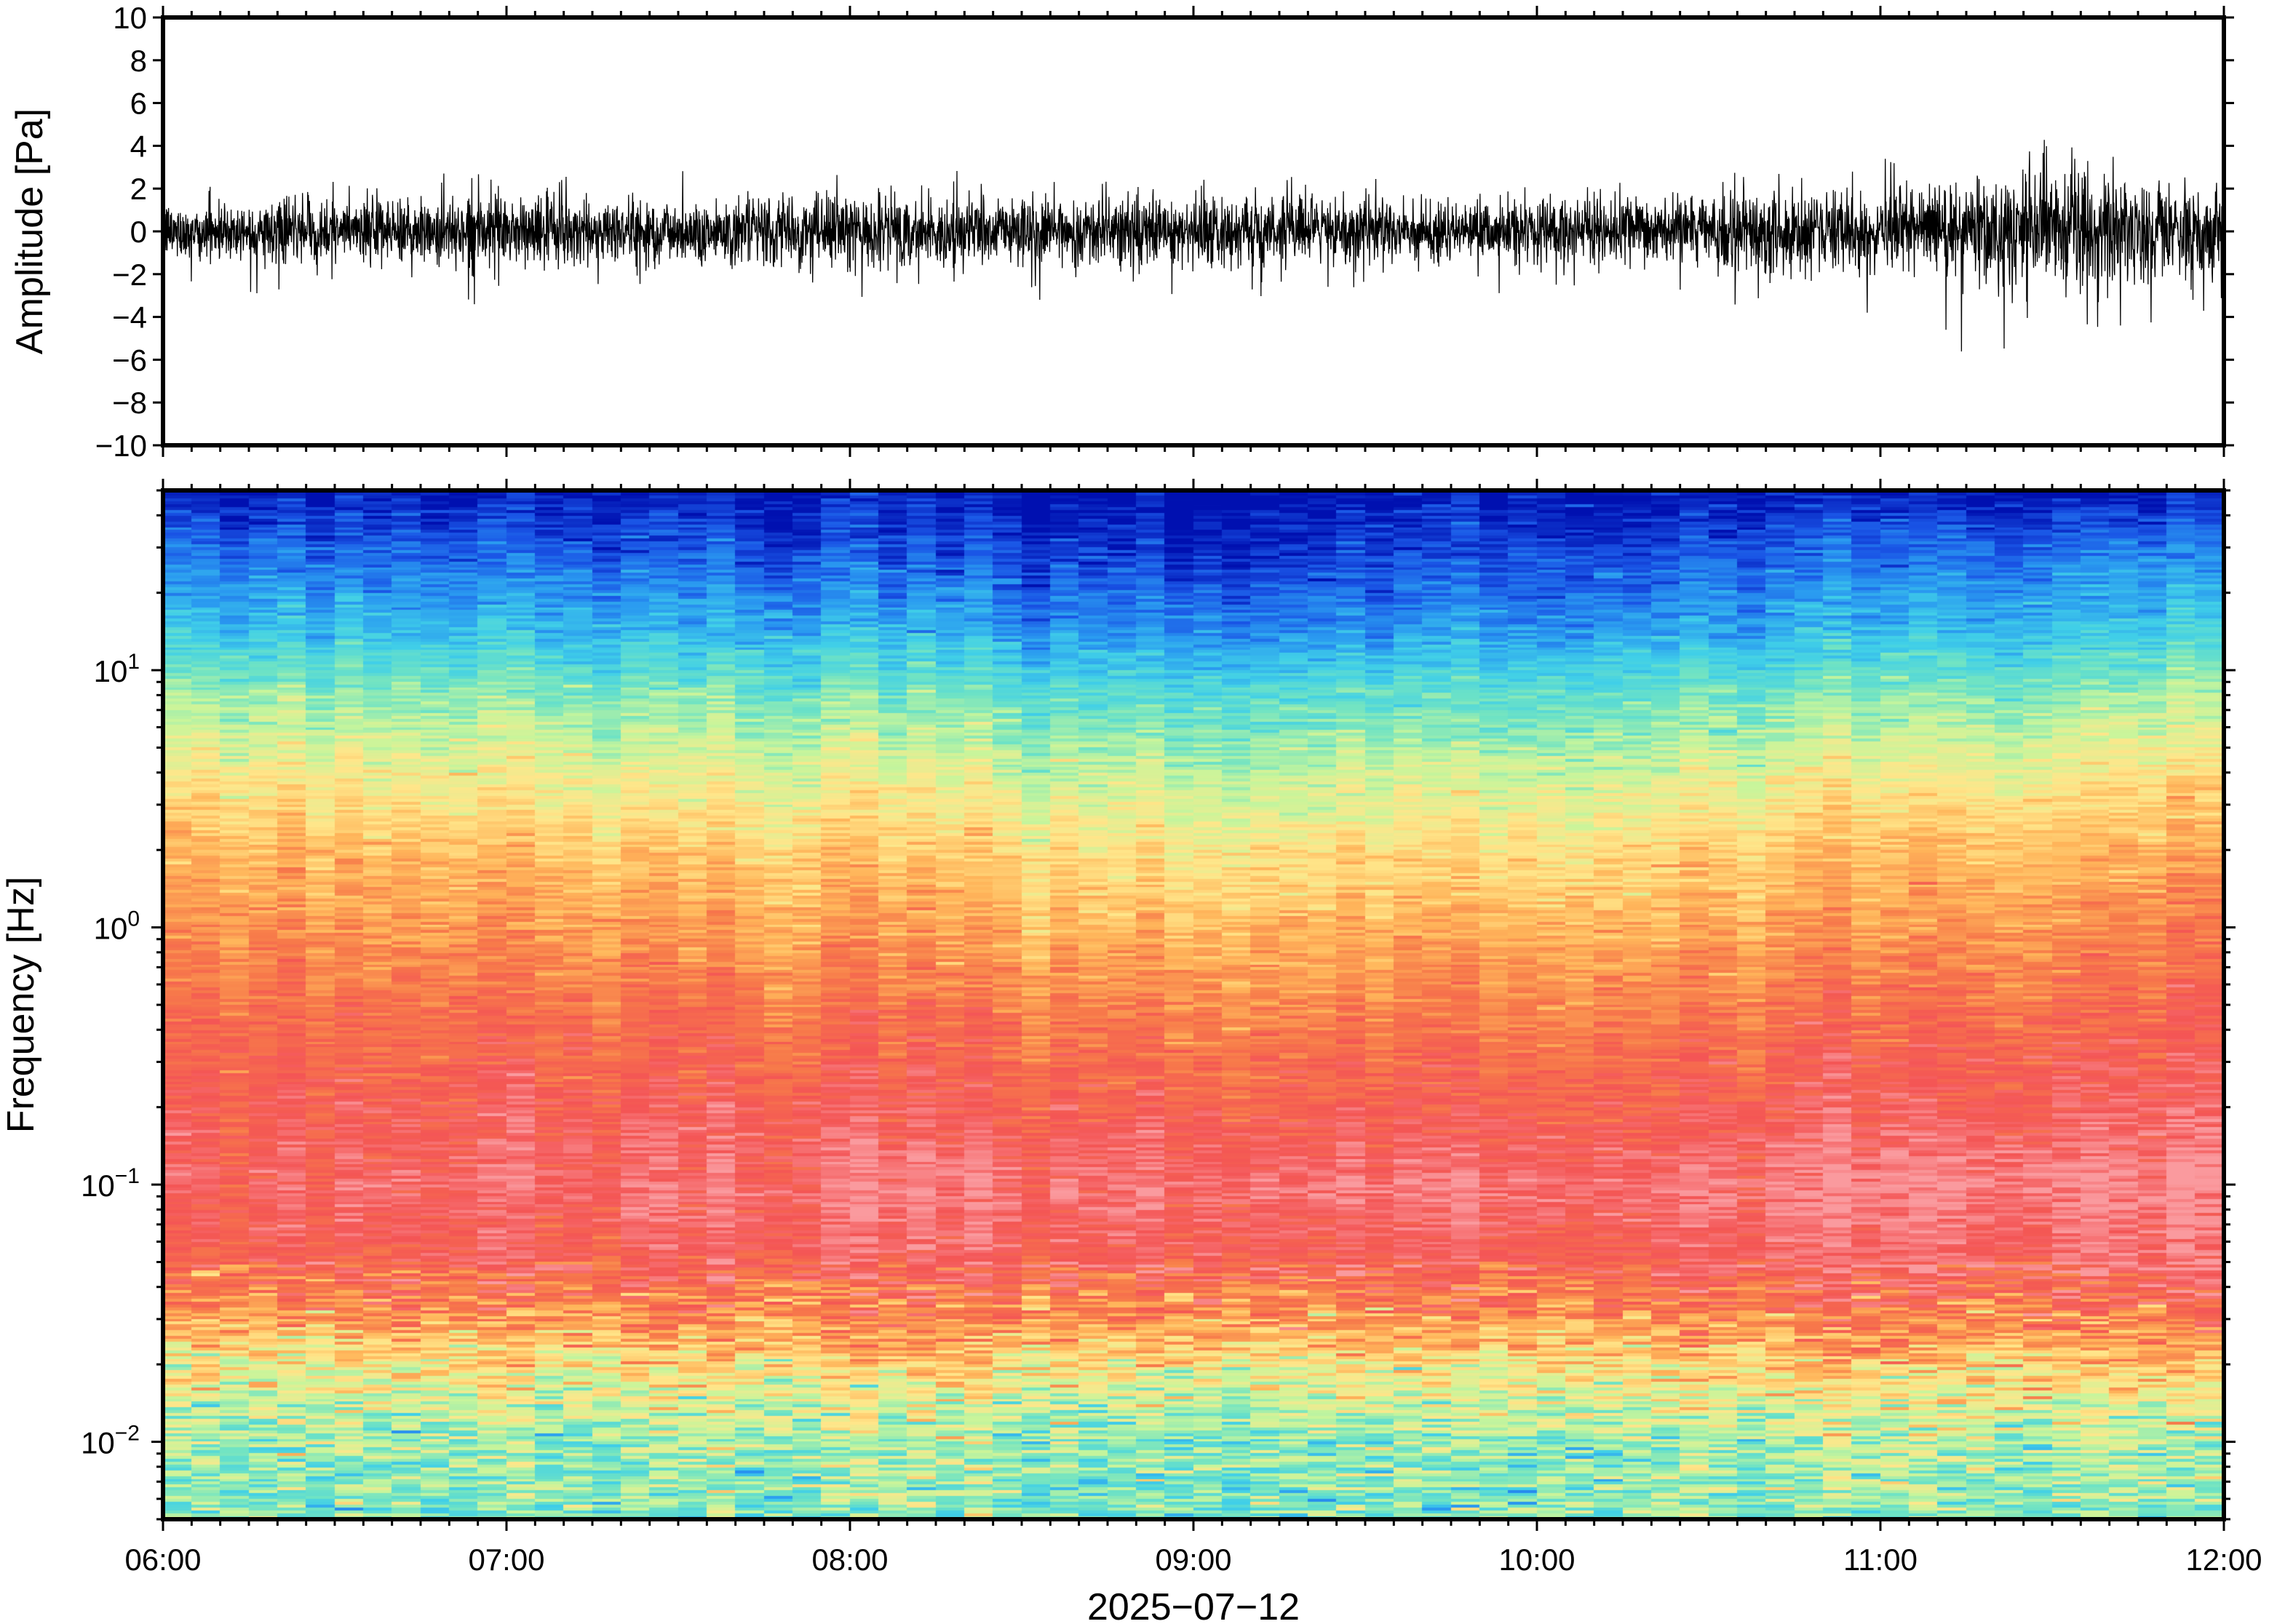 The height and width of the screenshot is (1624, 2269). What do you see at coordinates (111, 1441) in the screenshot?
I see `spectrogram-y-tick-label: 10⁻²` at bounding box center [111, 1441].